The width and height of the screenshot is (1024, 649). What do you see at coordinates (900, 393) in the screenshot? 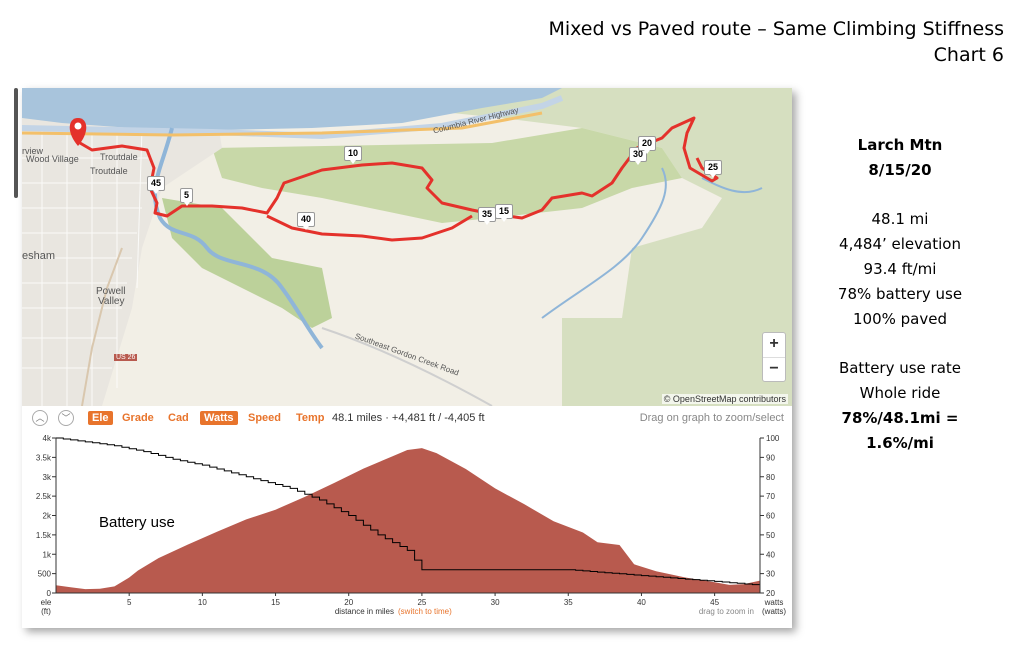
I see `rate-label-2: Whole ride` at bounding box center [900, 393].